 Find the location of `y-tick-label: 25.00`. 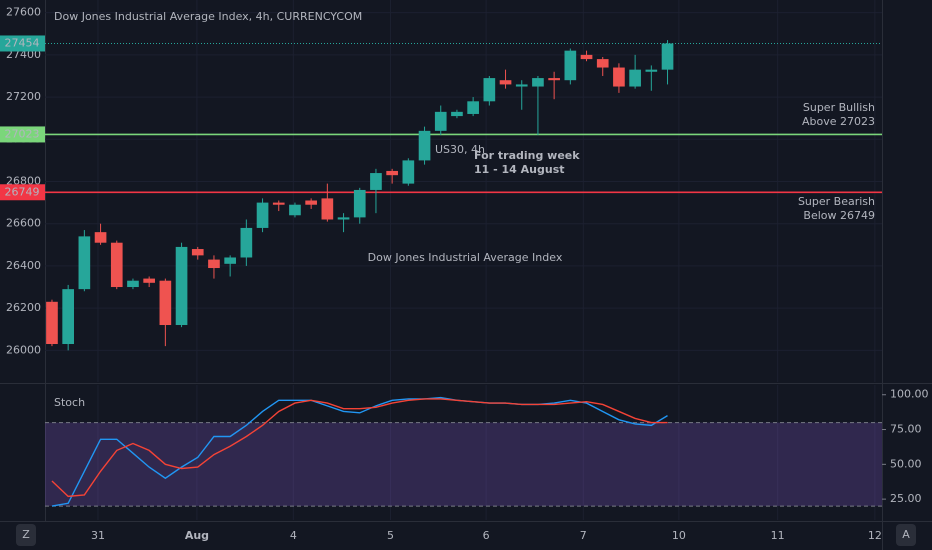

y-tick-label: 25.00 is located at coordinates (906, 498).